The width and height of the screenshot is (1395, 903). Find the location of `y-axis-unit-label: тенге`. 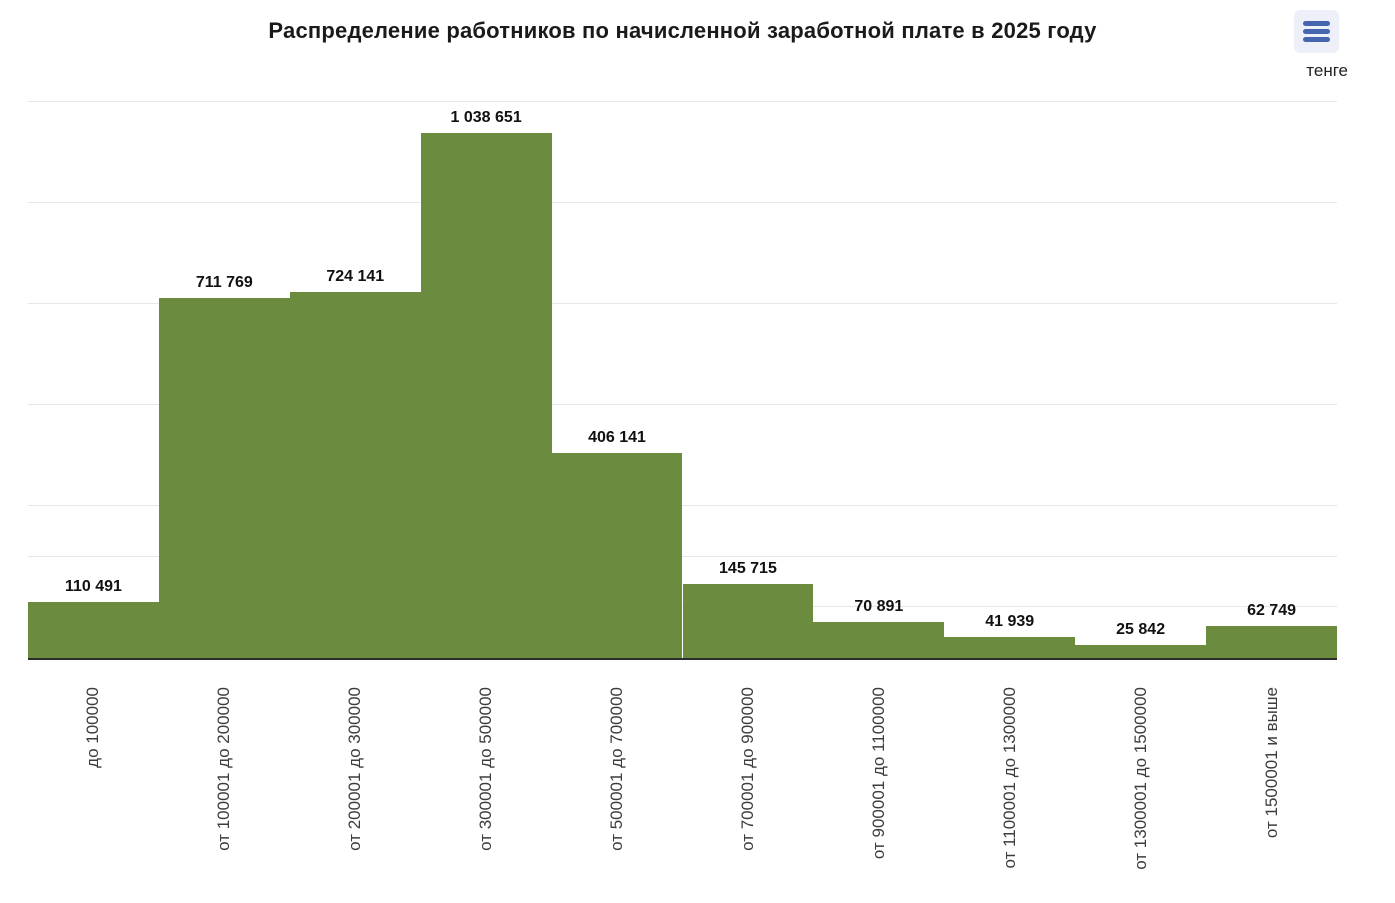

y-axis-unit-label: тенге is located at coordinates (1327, 70).